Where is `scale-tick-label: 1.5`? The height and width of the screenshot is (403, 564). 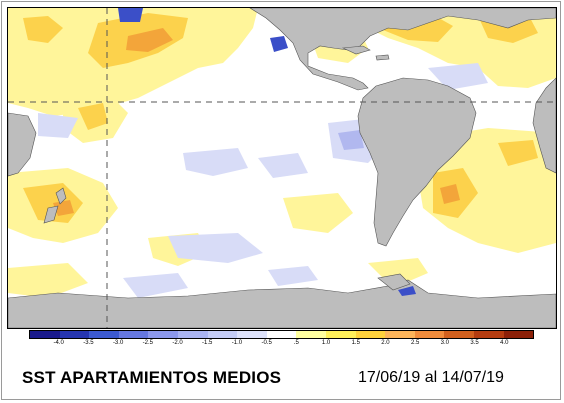 scale-tick-label: 1.5 is located at coordinates (355, 343).